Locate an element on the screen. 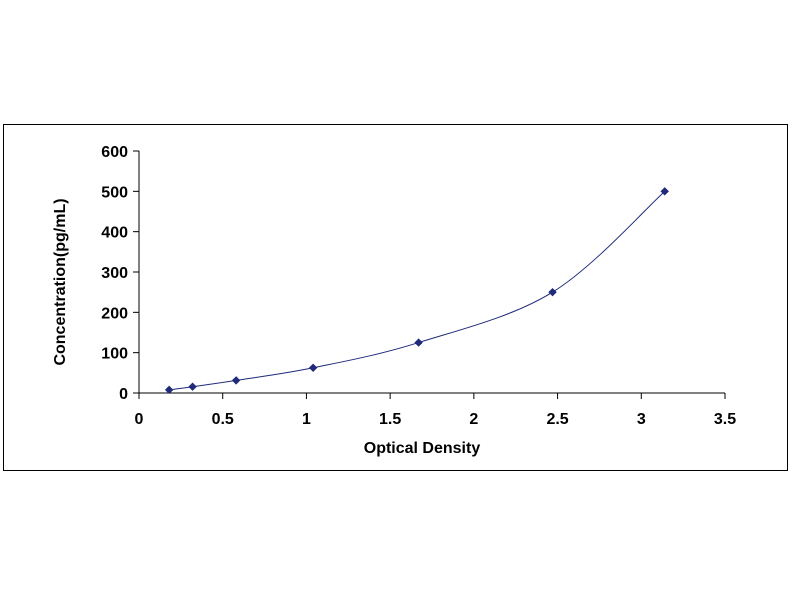 Image resolution: width=800 pixels, height=600 pixels. x-tick-label: 0.5 is located at coordinates (223, 419).